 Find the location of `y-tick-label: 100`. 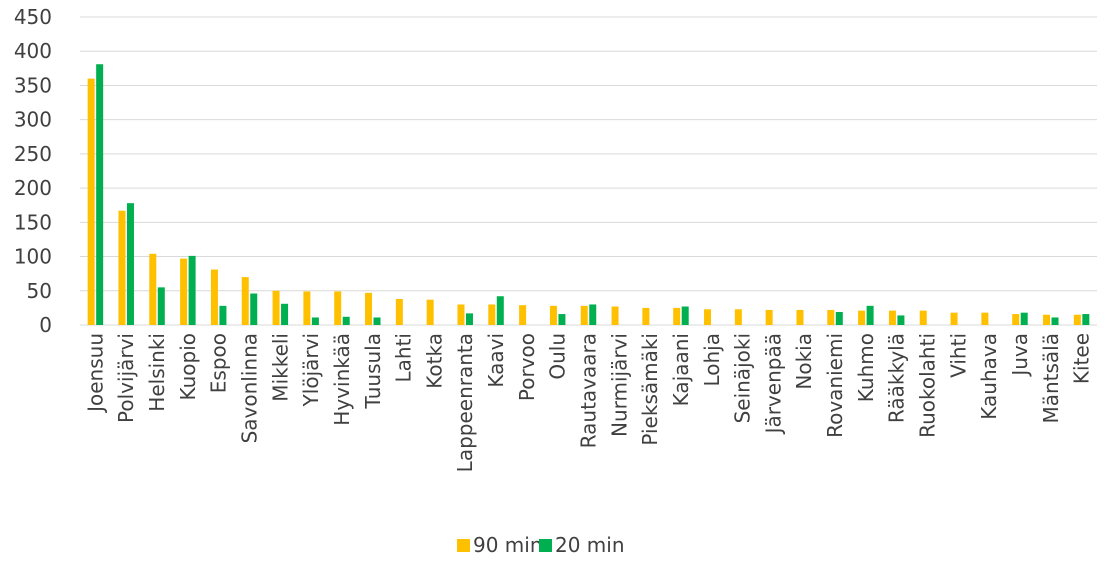

y-tick-label: 100 is located at coordinates (33, 257).